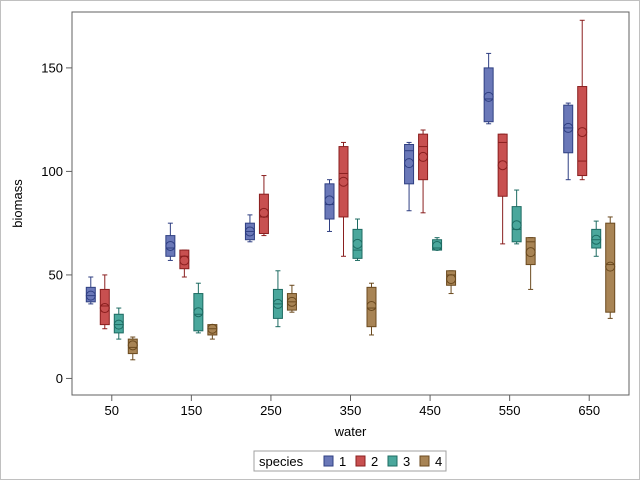 This screenshot has width=640, height=485. What do you see at coordinates (52, 67) in the screenshot?
I see `y-tick-label: 150` at bounding box center [52, 67].